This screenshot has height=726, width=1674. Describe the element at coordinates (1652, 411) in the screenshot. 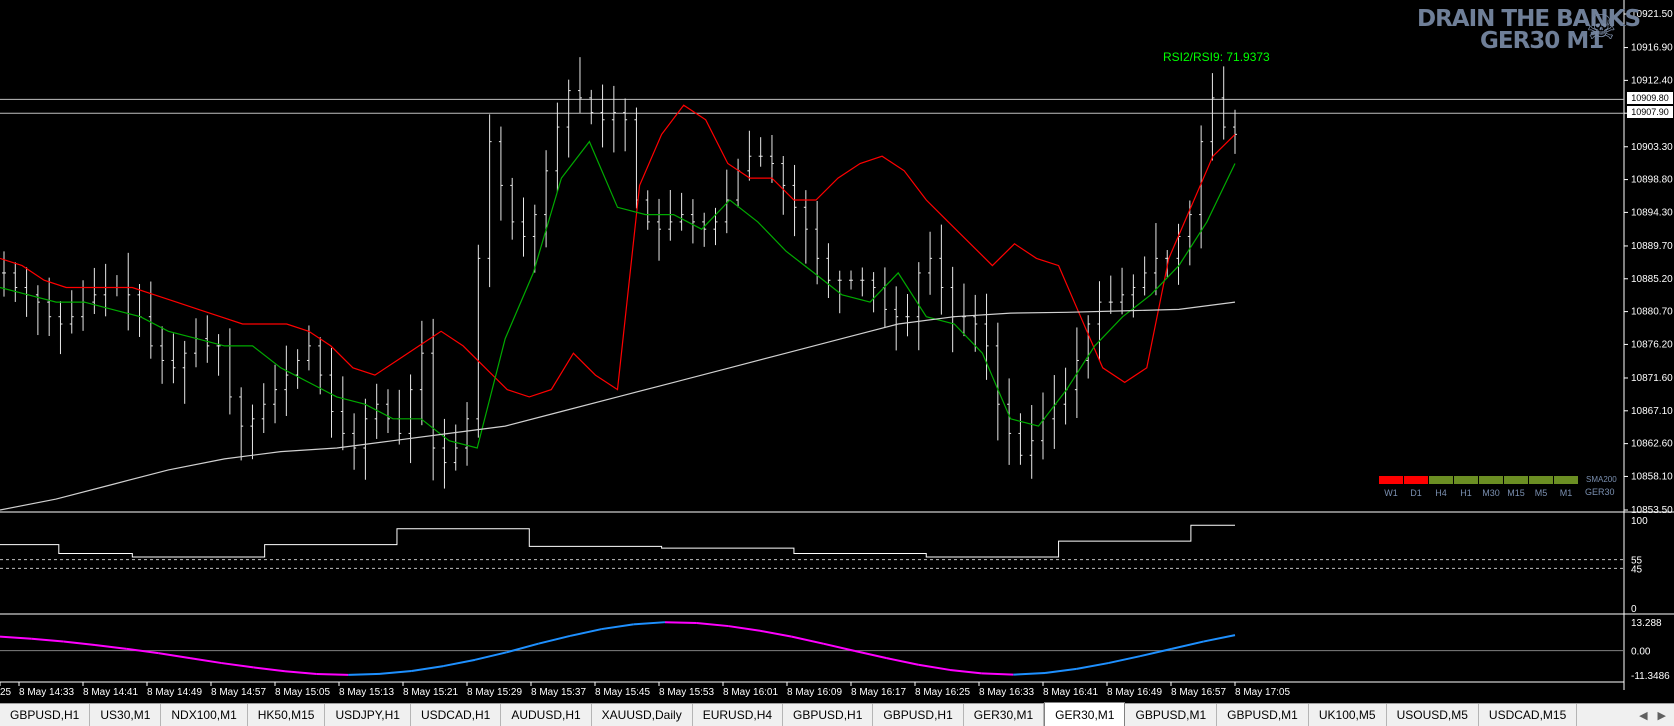

I see `y-tick-label: 10867.10` at that location.